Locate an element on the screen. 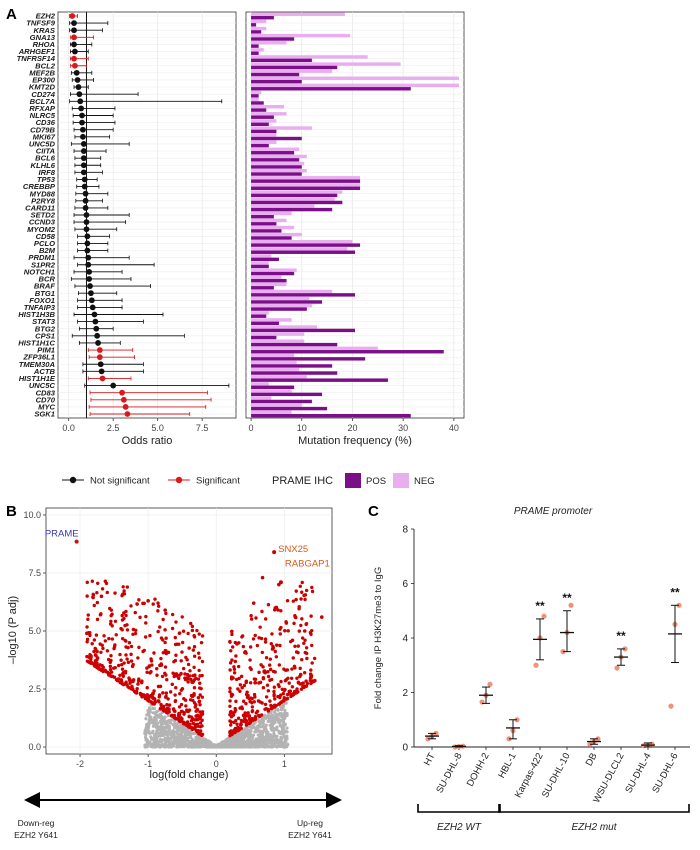  gene-label: CREBBP is located at coordinates (39, 186).